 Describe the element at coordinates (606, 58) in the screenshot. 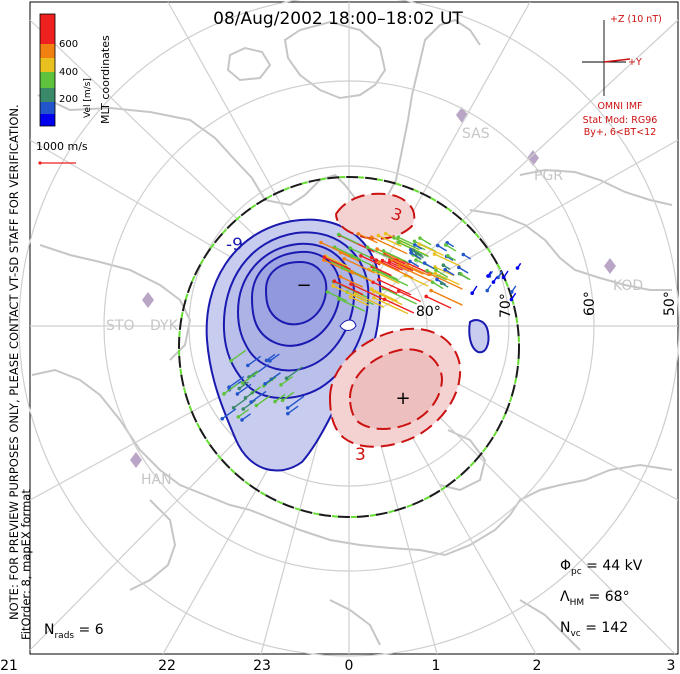

I see `imf-clock-dial` at that location.